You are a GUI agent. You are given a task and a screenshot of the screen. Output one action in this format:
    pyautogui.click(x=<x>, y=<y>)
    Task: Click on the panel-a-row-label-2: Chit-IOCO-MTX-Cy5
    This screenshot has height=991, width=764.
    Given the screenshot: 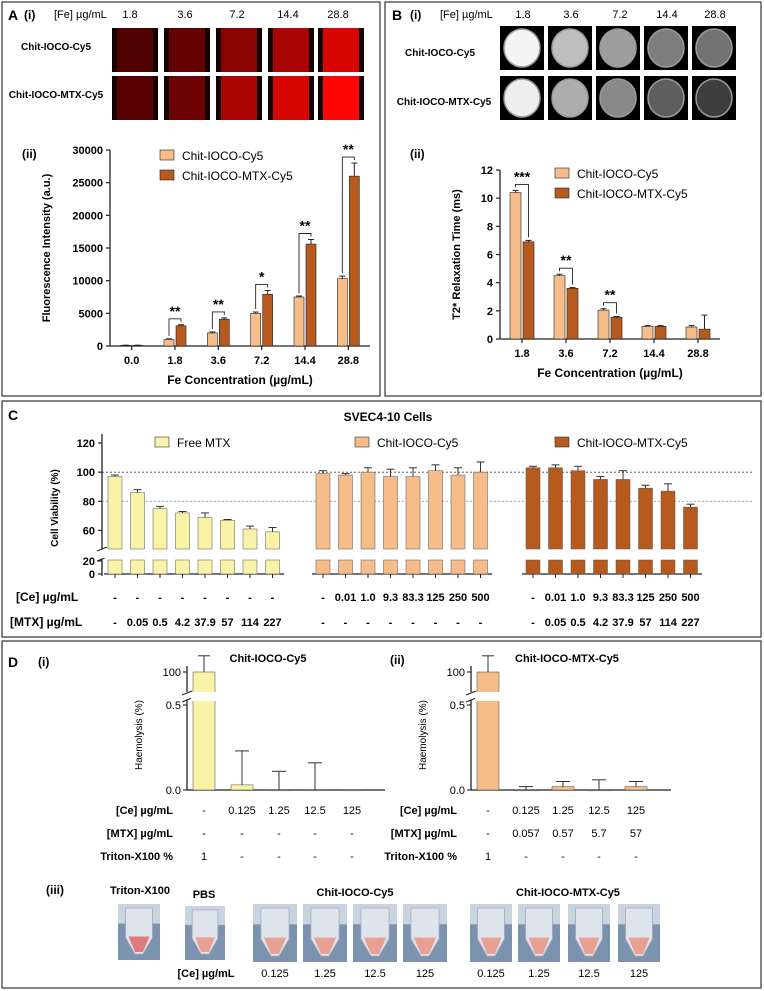 What is the action you would take?
    pyautogui.click(x=56, y=95)
    